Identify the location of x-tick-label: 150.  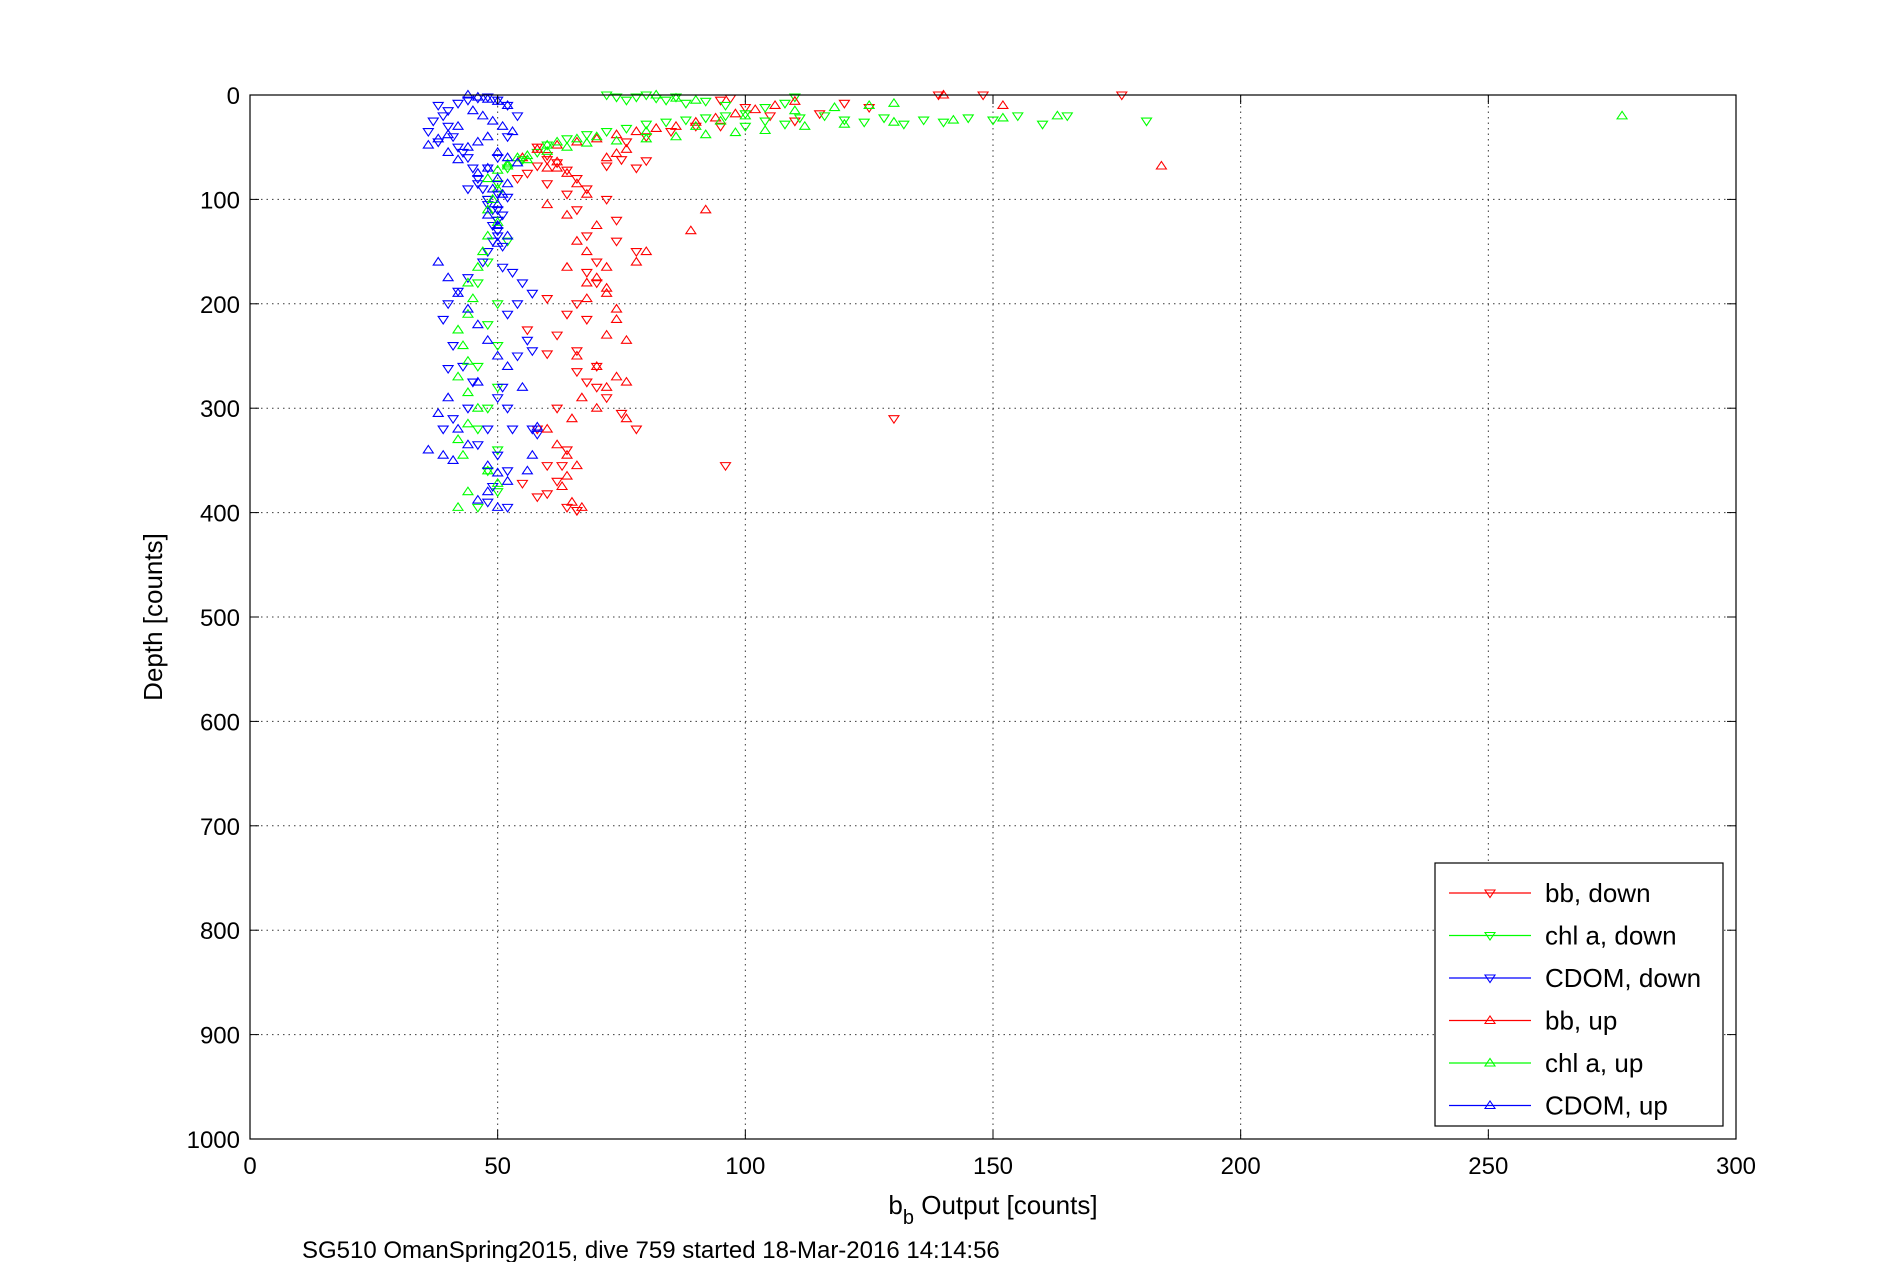
(993, 1166).